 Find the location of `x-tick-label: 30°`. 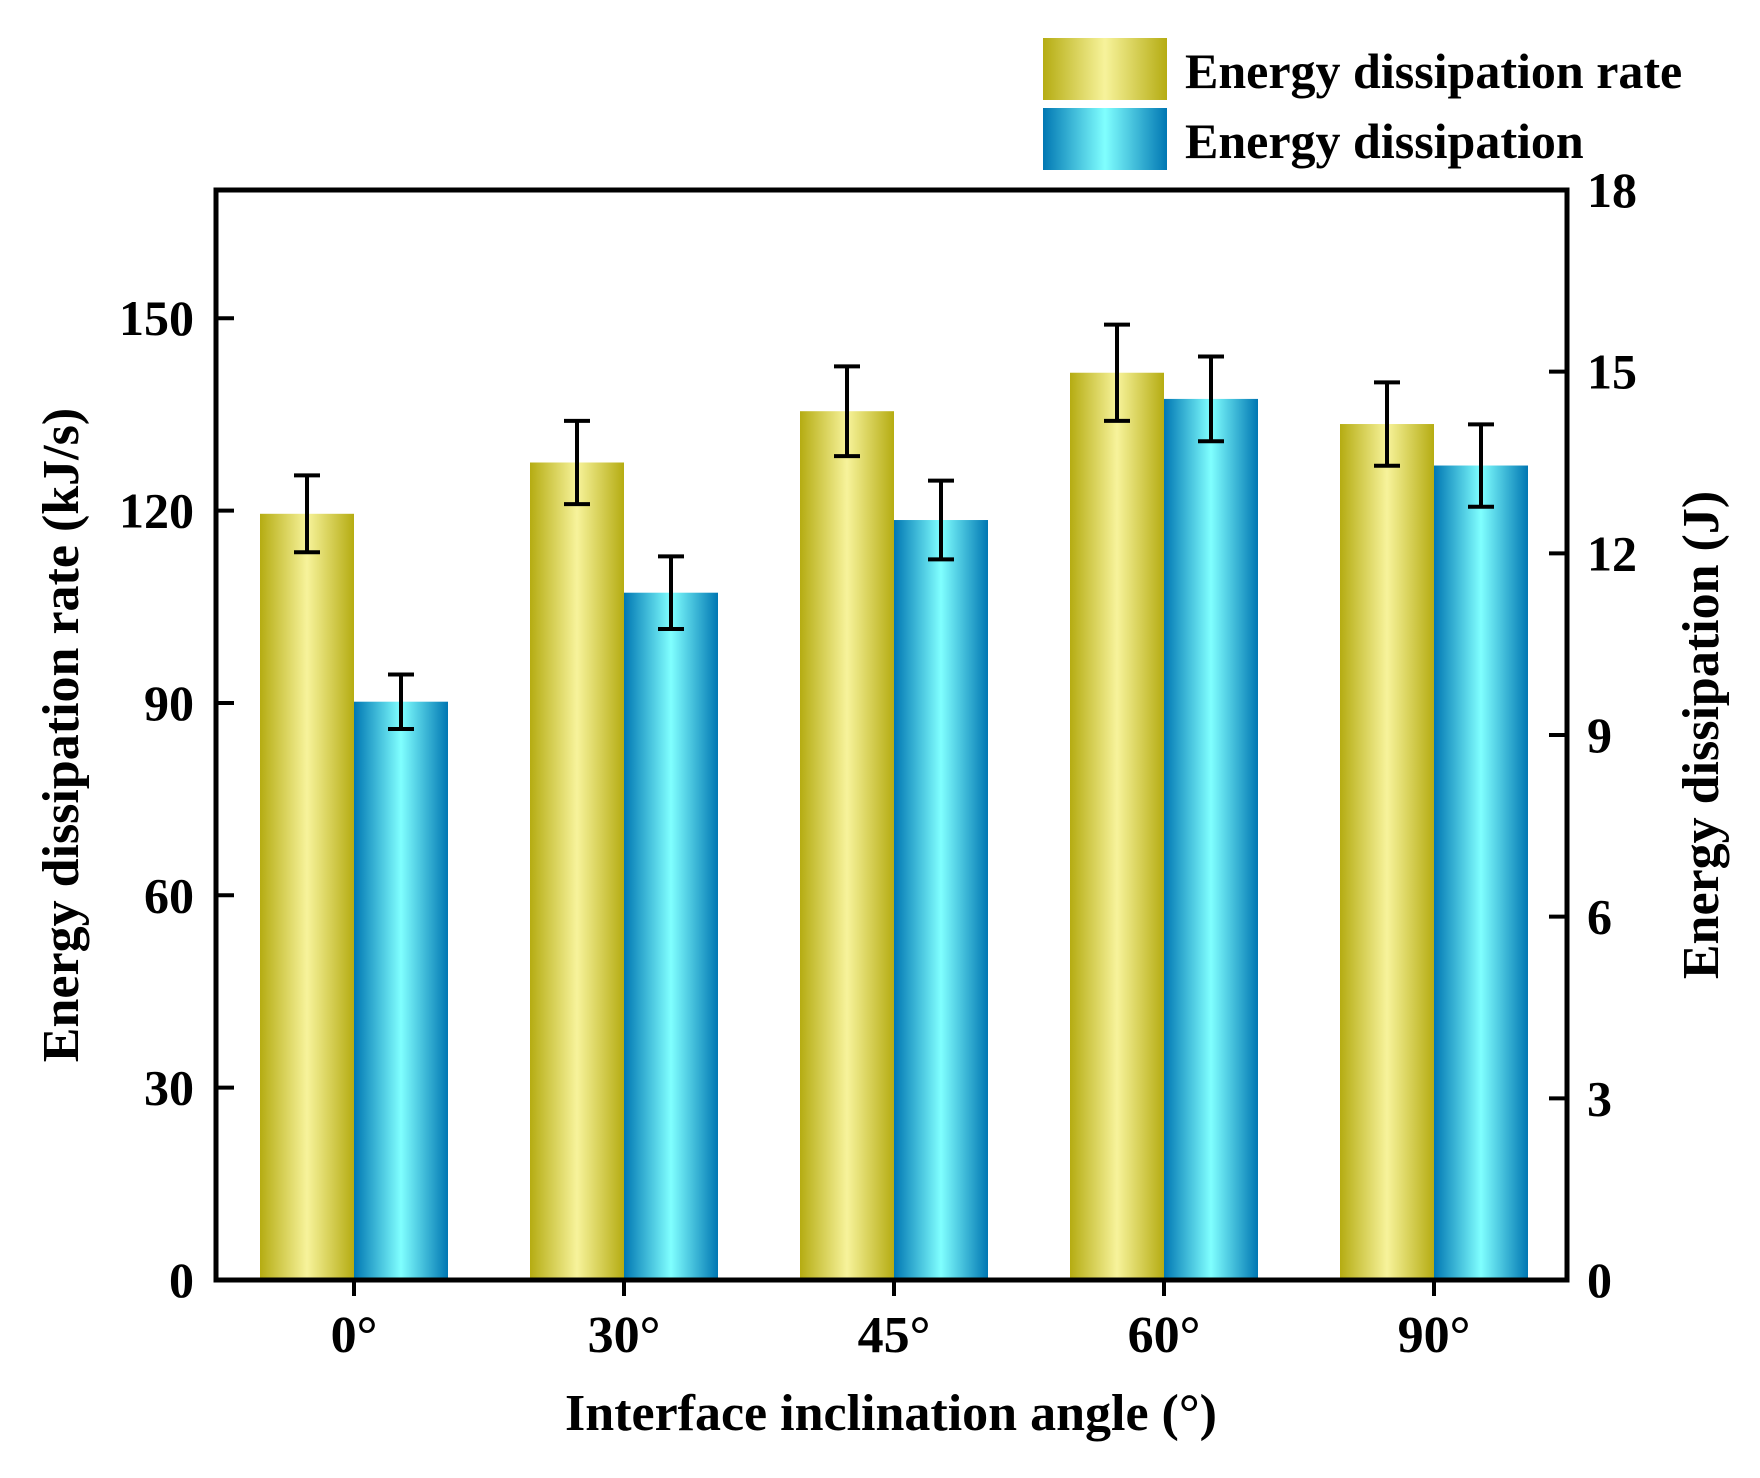

x-tick-label: 30° is located at coordinates (624, 1335).